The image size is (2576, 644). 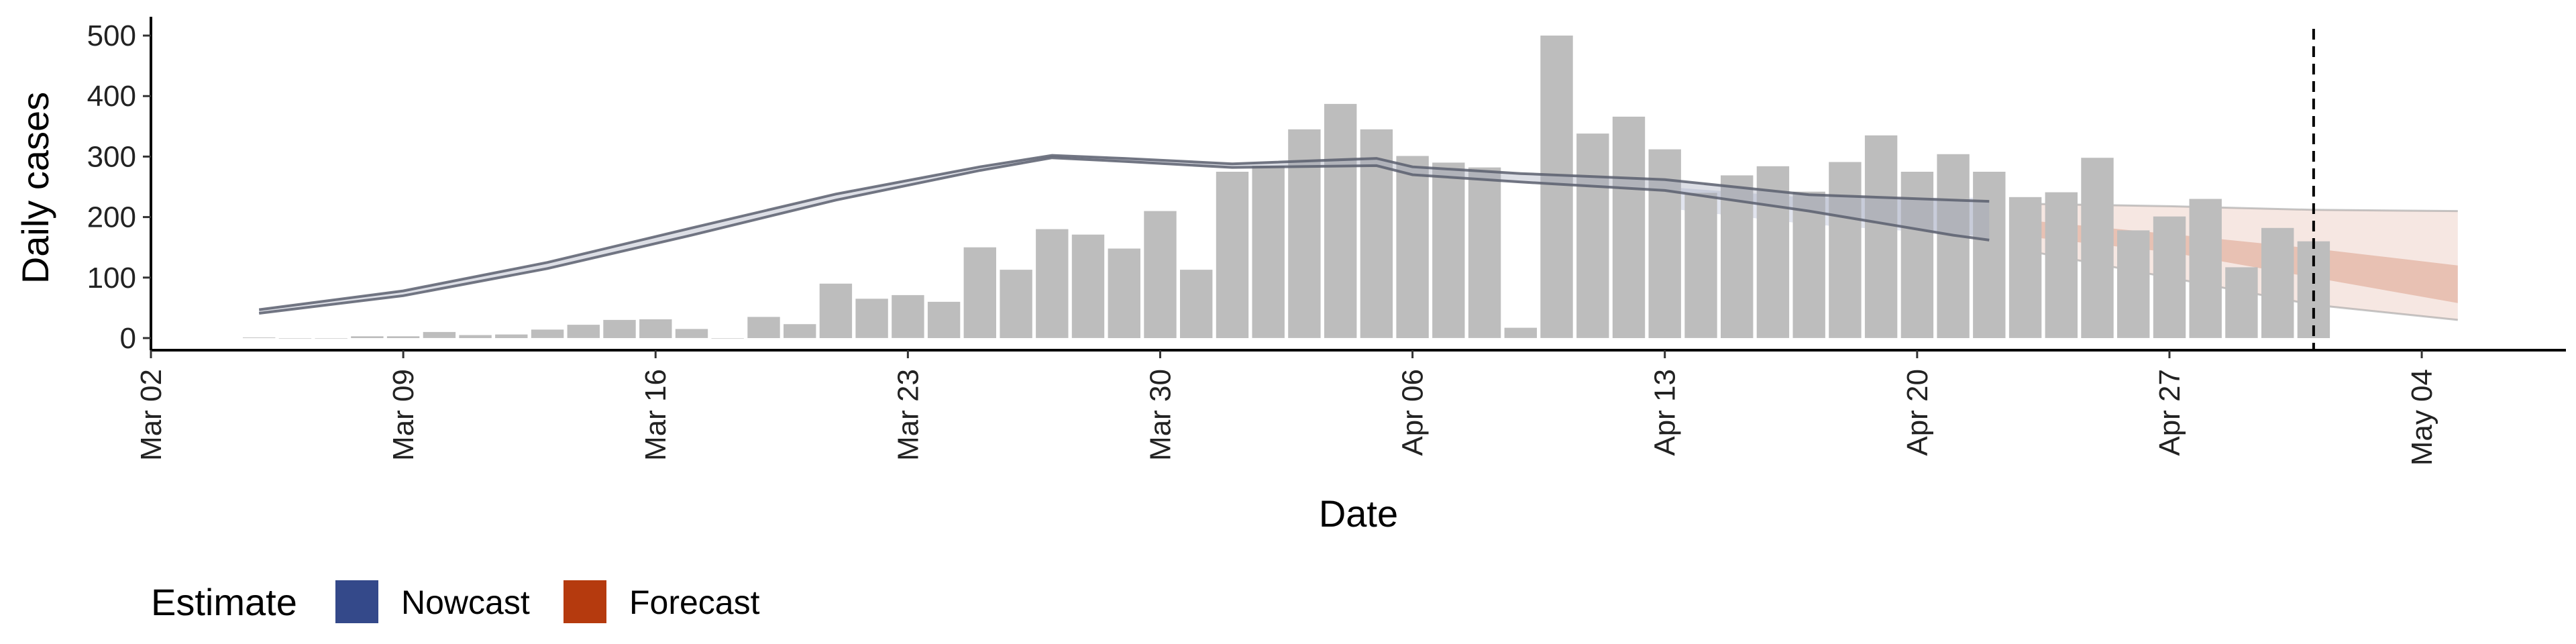 I want to click on legend: Estimate Nowcast Forecast, so click(x=455, y=601).